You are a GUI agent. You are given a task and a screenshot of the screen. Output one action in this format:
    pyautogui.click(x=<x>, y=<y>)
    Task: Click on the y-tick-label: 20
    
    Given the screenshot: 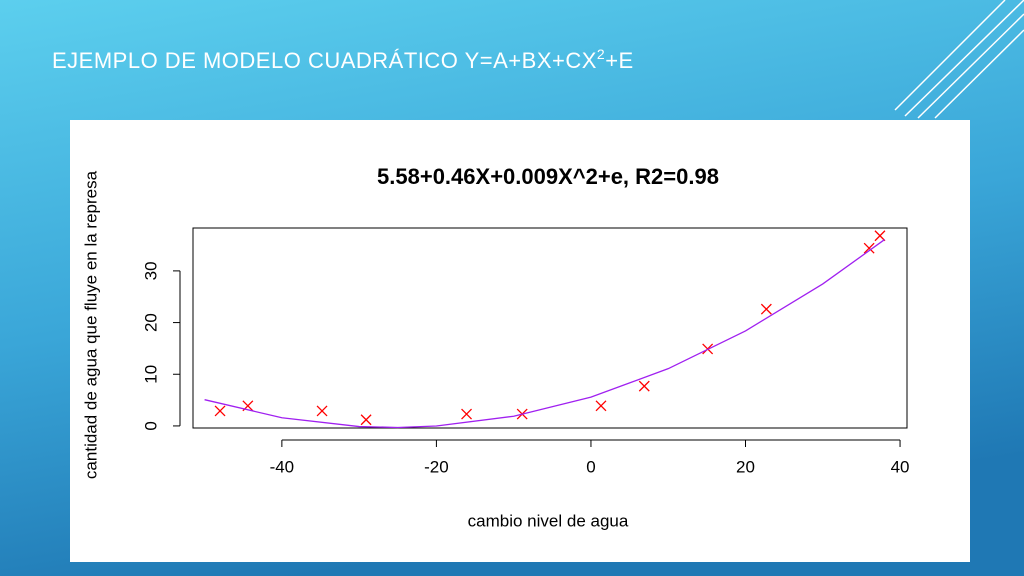 What is the action you would take?
    pyautogui.click(x=150, y=322)
    